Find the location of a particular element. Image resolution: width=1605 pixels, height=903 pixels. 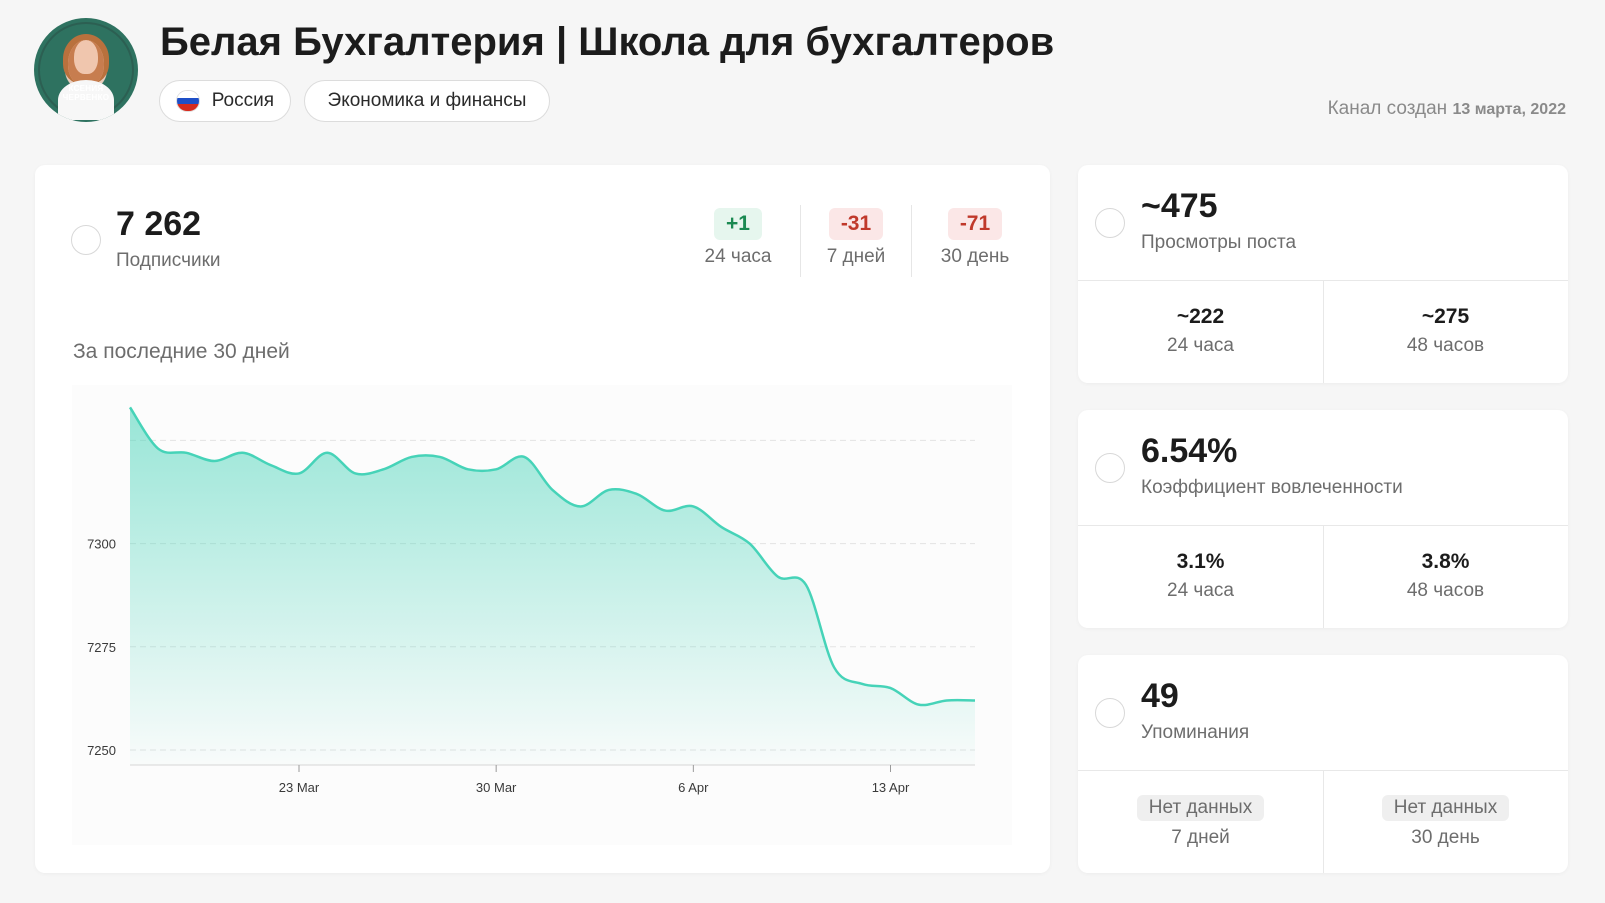

views-24h-label: 24 часа is located at coordinates (1200, 345).